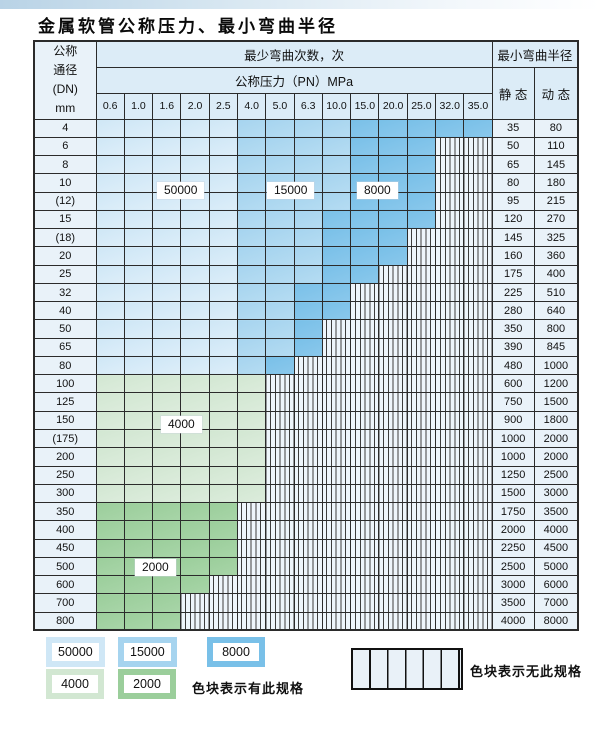  I want to click on table-row: 32 225 510, so click(306, 292).